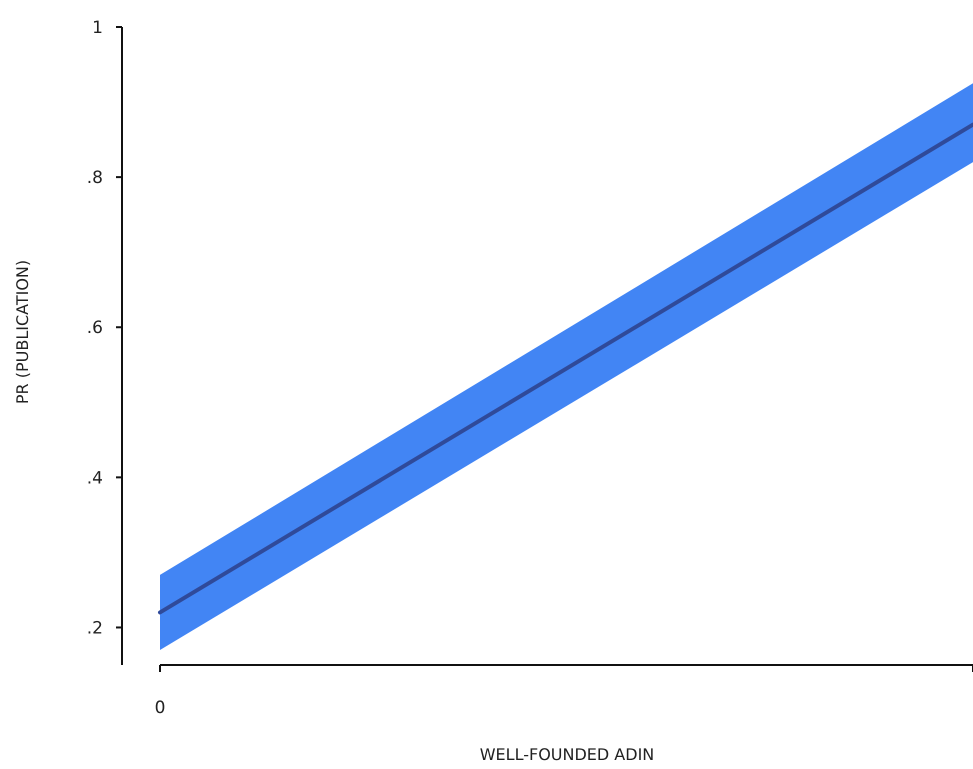 Image resolution: width=973 pixels, height=769 pixels. What do you see at coordinates (94, 628) in the screenshot?
I see `y-tick-label: .2` at bounding box center [94, 628].